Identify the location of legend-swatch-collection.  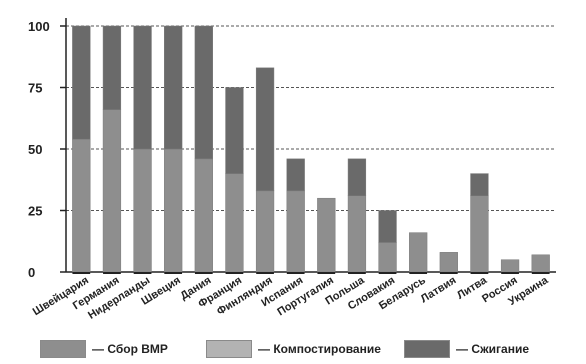
(63, 349).